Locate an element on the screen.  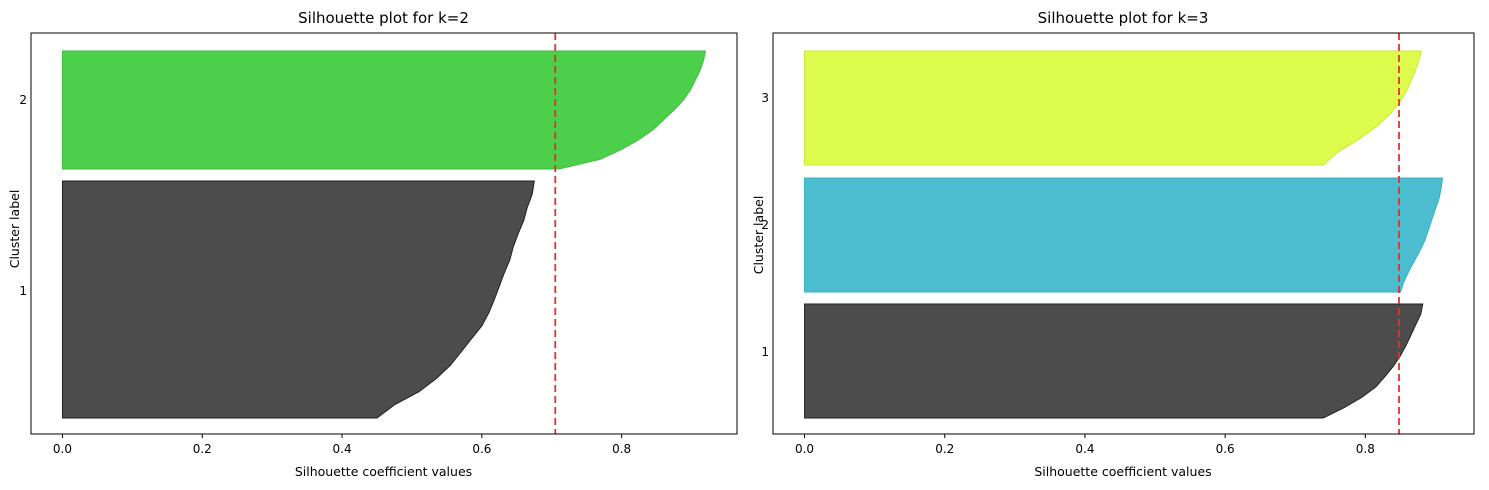
chart-title: Silhouette plot for k=2 is located at coordinates (383, 18).